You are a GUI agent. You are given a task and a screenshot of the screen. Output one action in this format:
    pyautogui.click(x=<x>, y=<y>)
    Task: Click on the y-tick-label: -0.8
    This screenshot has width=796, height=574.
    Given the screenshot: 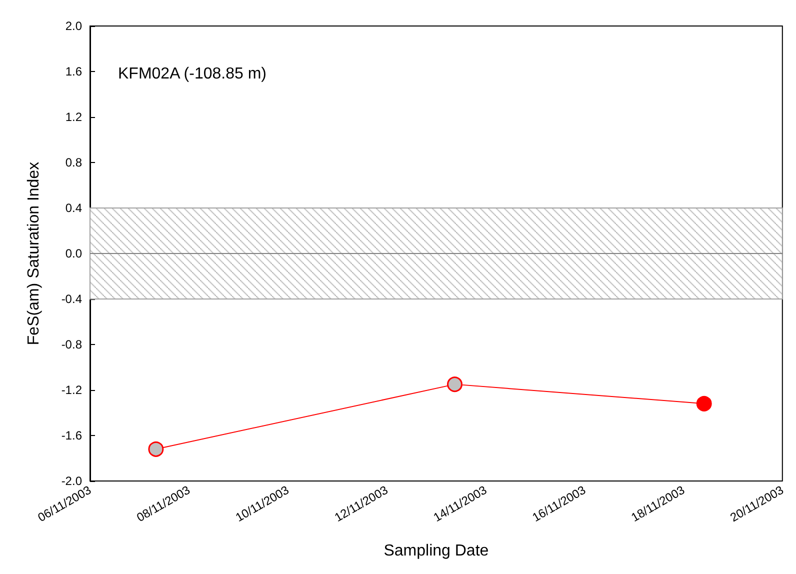 What is the action you would take?
    pyautogui.click(x=71, y=345)
    